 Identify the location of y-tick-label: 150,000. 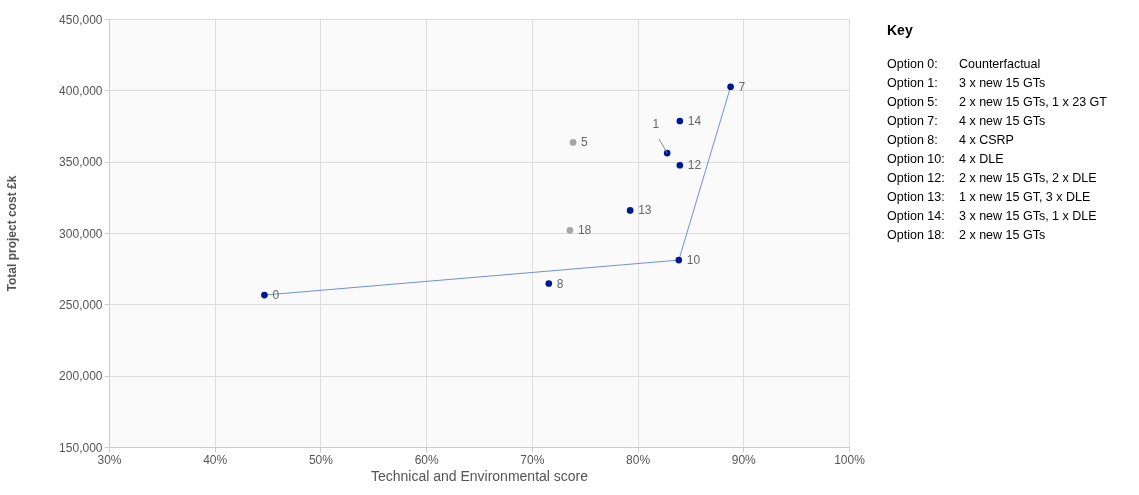
(81, 447).